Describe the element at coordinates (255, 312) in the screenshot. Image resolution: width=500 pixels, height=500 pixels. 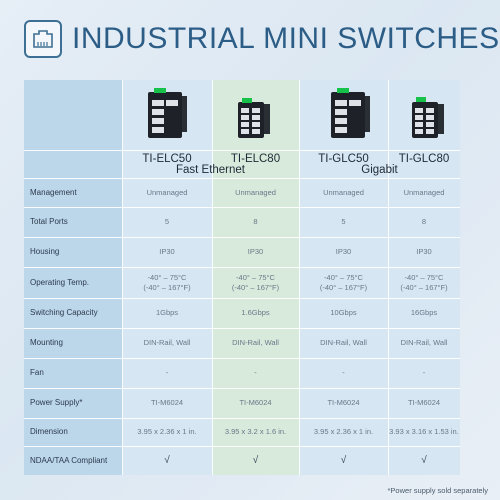
I see `table-cell: 1.6Gbps` at that location.